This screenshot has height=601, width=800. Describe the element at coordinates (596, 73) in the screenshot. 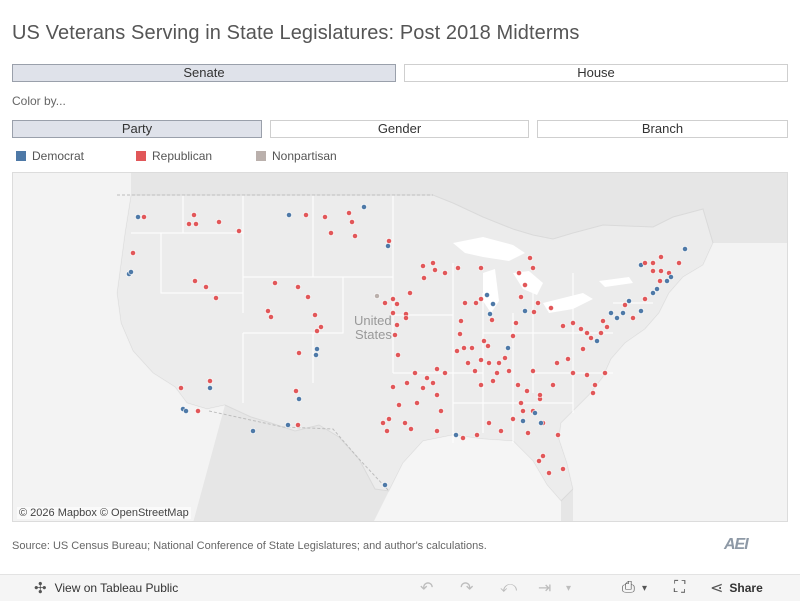

I see `tab-house: House` at that location.